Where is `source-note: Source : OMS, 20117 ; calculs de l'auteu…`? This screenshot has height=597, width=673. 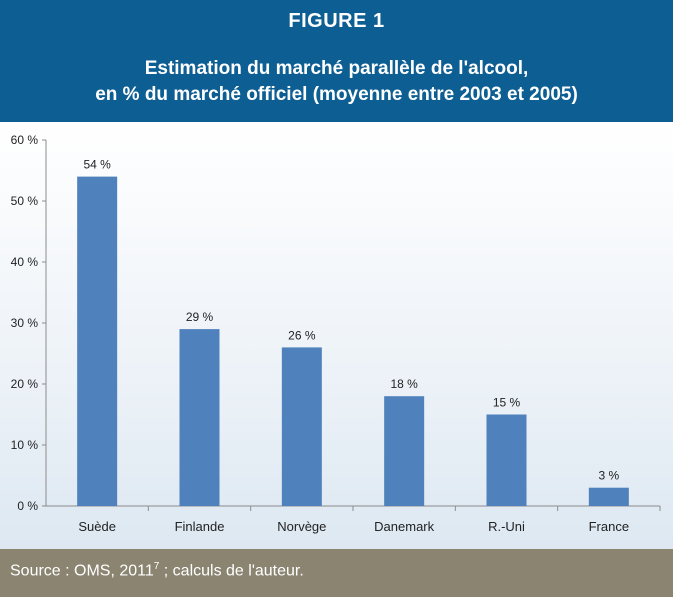
source-note: Source : OMS, 20117 ; calculs de l'auteu… is located at coordinates (157, 570).